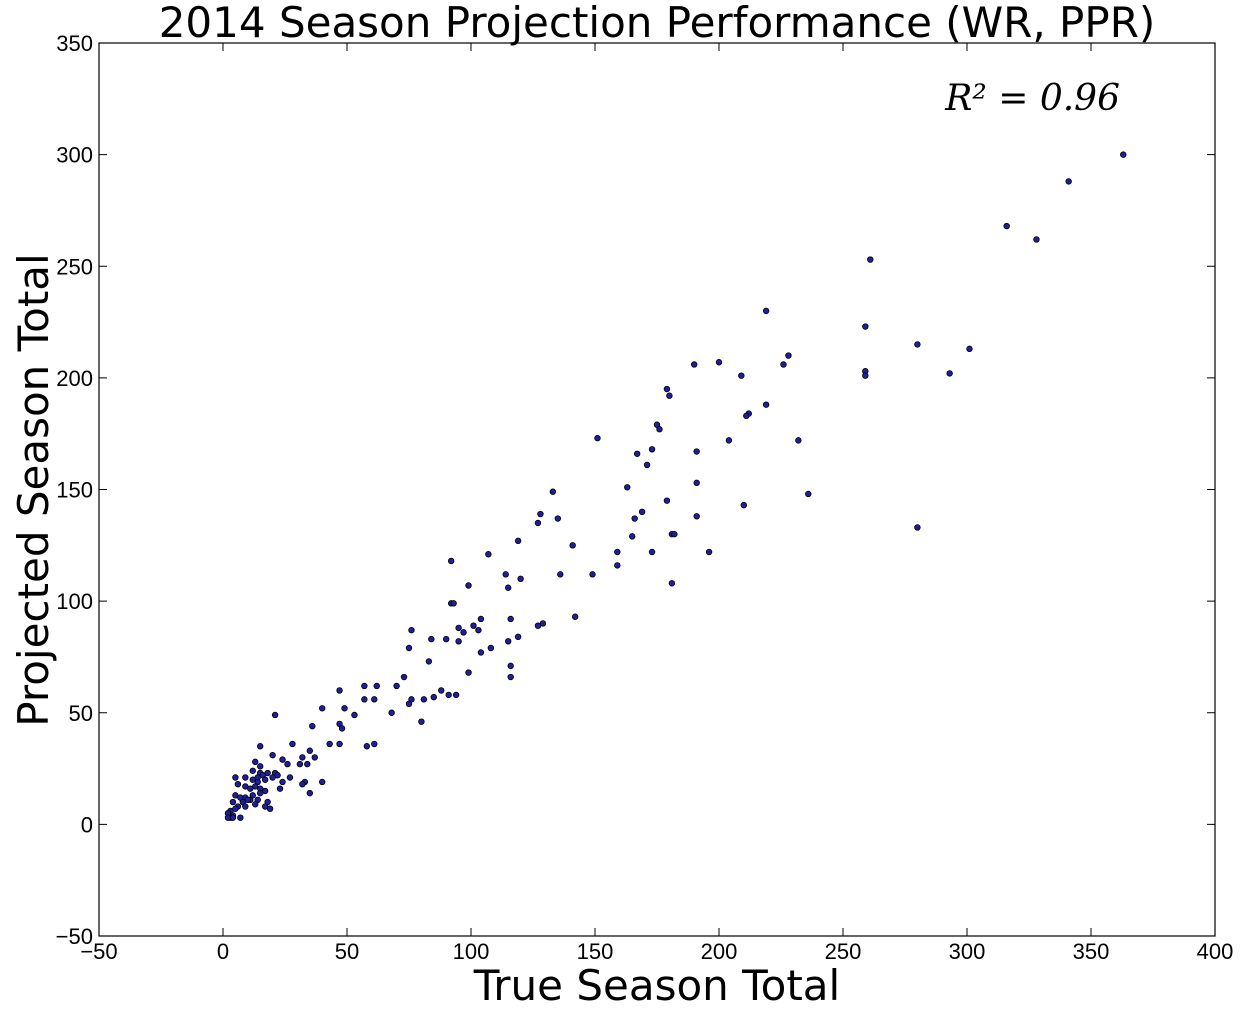  Describe the element at coordinates (843, 951) in the screenshot. I see `x-tick-label: 250` at that location.